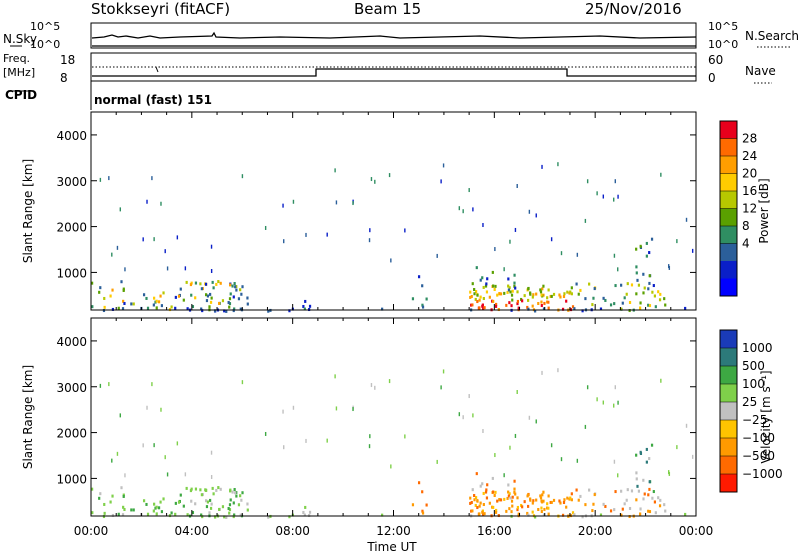 The height and width of the screenshot is (554, 800). Describe the element at coordinates (723, 44) in the screenshot. I see `nsearch-tick-low: 10^0` at that location.